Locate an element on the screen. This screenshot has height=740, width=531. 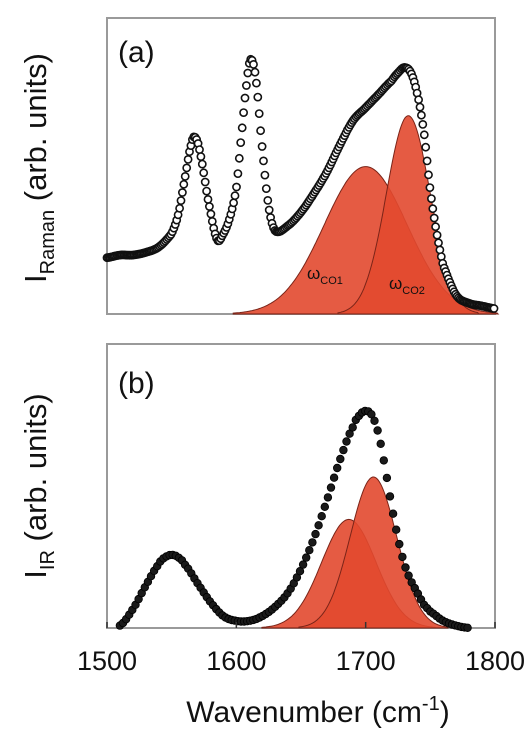
panel-b-tag: (b) is located at coordinates (136, 383).